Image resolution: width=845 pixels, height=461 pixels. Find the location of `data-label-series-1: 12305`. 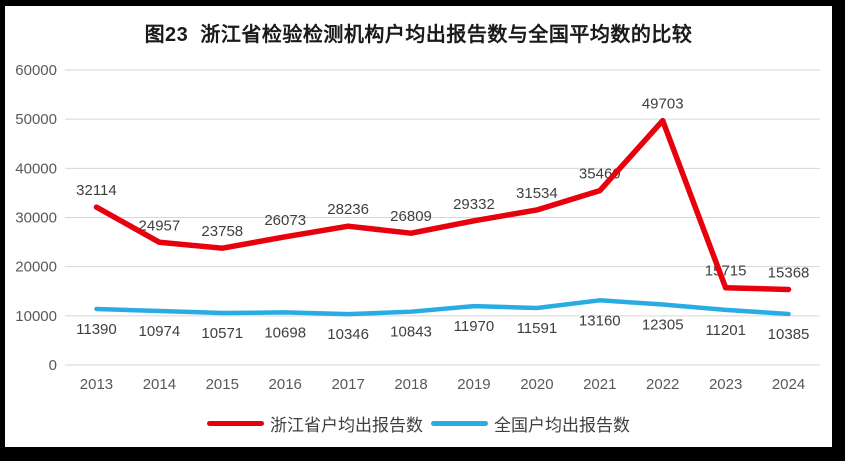

data-label-series-1: 12305 is located at coordinates (663, 325).